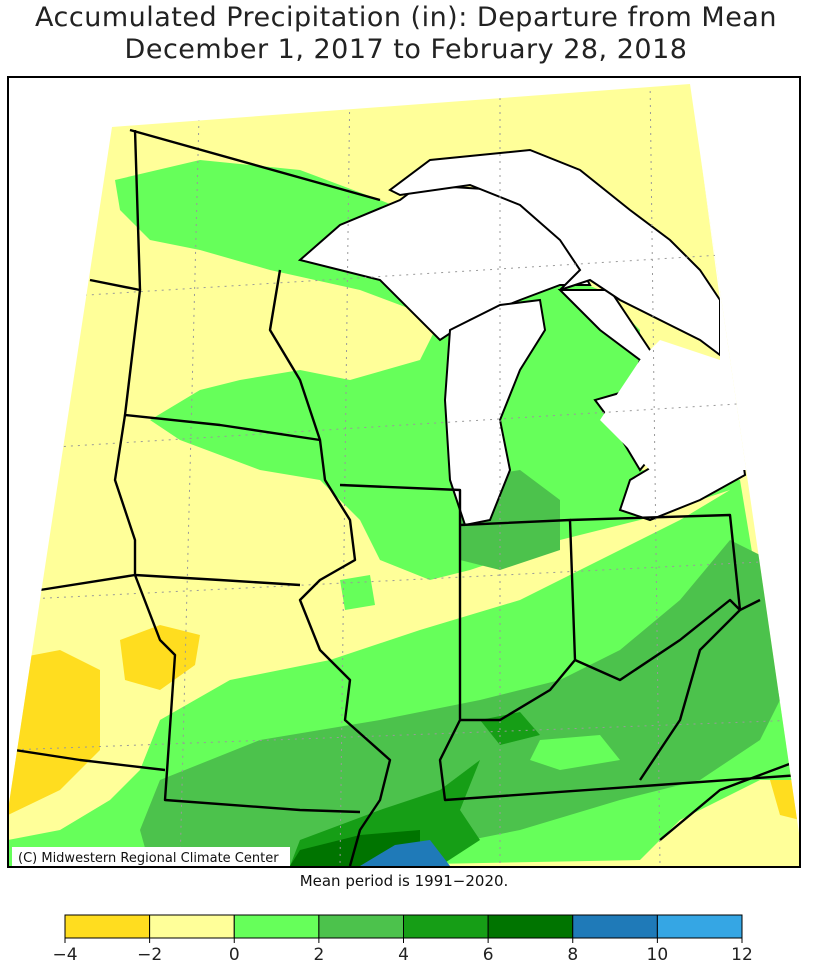  What do you see at coordinates (658, 955) in the screenshot?
I see `colorbar-tick-label: 10` at bounding box center [658, 955].